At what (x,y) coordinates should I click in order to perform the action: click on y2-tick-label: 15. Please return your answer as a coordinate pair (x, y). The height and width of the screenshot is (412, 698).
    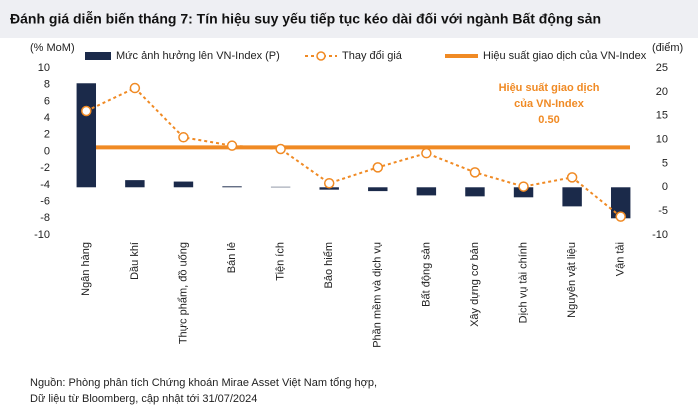
    Looking at the image, I should click on (662, 116).